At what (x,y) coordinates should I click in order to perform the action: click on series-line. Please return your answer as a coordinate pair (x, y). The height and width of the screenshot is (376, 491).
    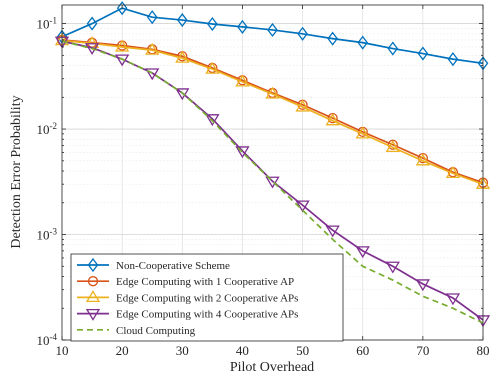
    Looking at the image, I should click on (272, 36).